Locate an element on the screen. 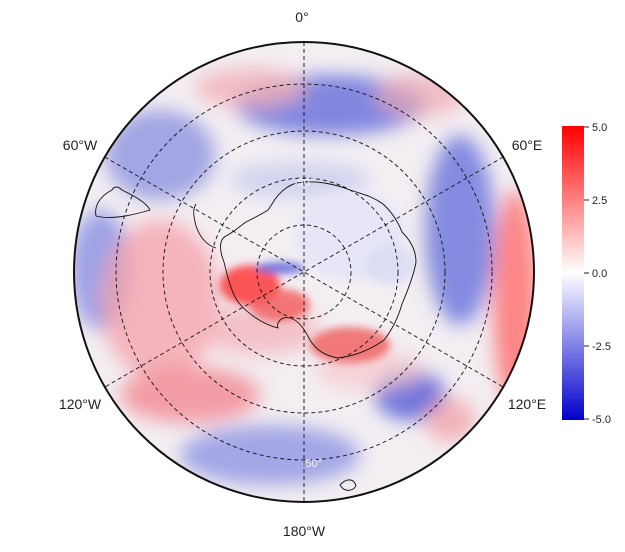  colorbar-tick-label: 0.0 is located at coordinates (599, 274).